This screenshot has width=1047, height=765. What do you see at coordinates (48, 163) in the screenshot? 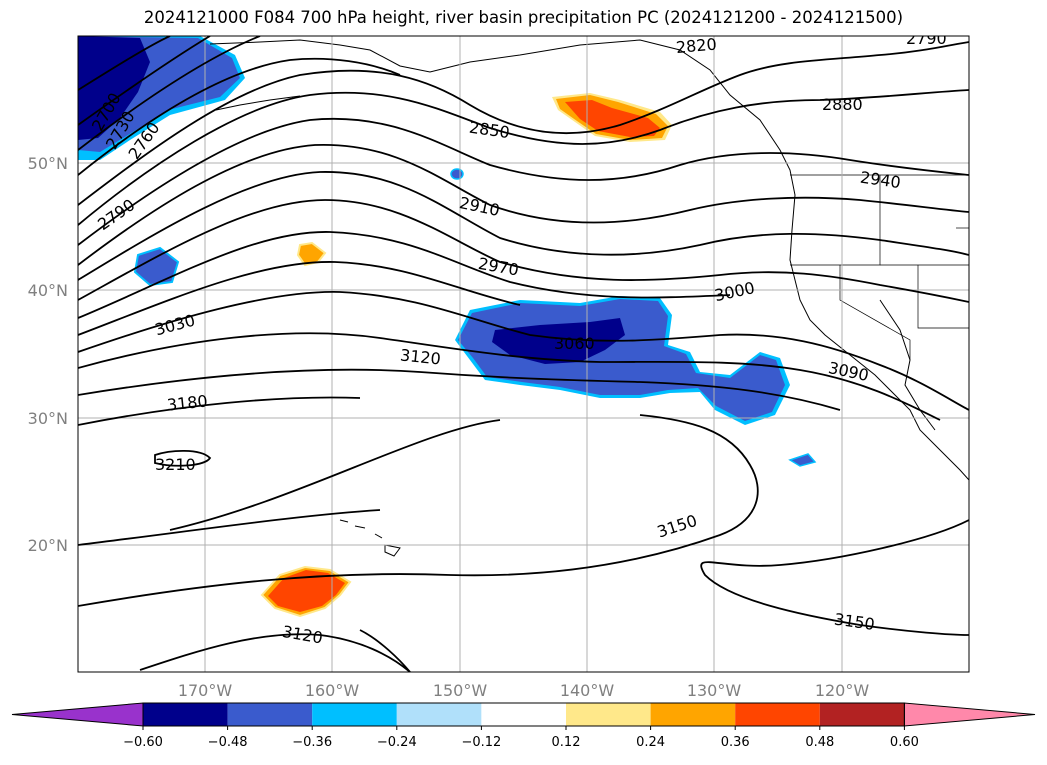
I see `lat-label: 50°N` at bounding box center [48, 163].